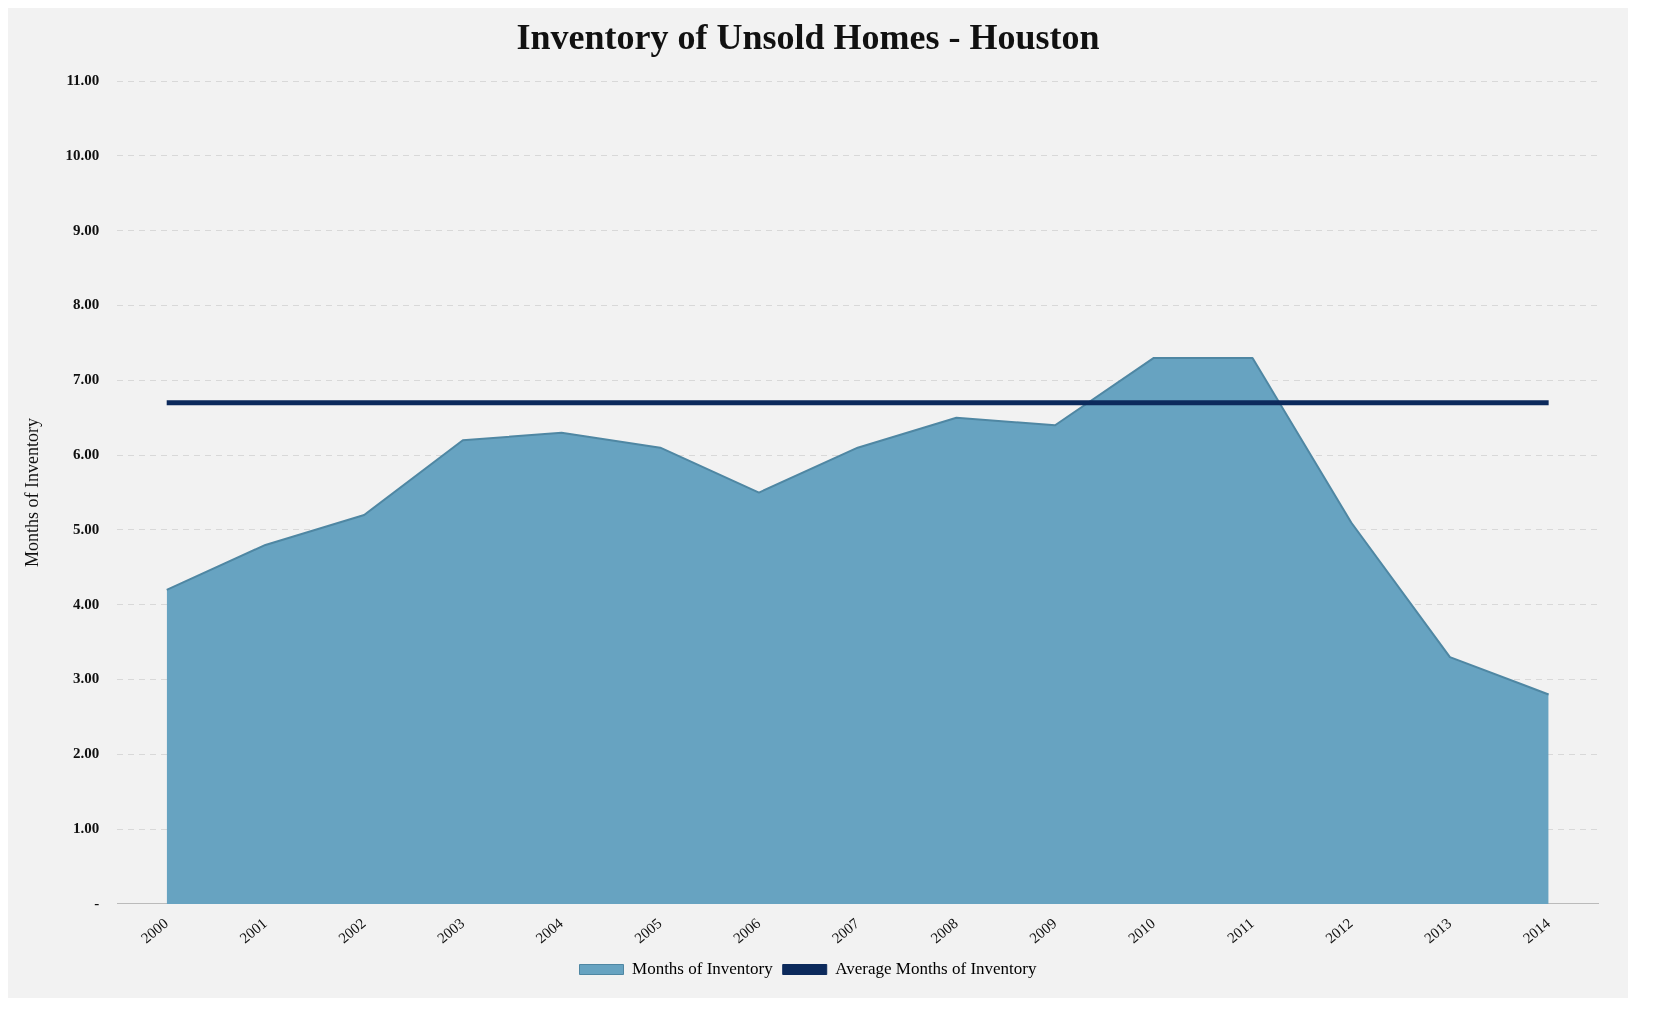 This screenshot has height=1019, width=1656. Describe the element at coordinates (83, 80) in the screenshot. I see `y-tick-label: 11.00` at that location.